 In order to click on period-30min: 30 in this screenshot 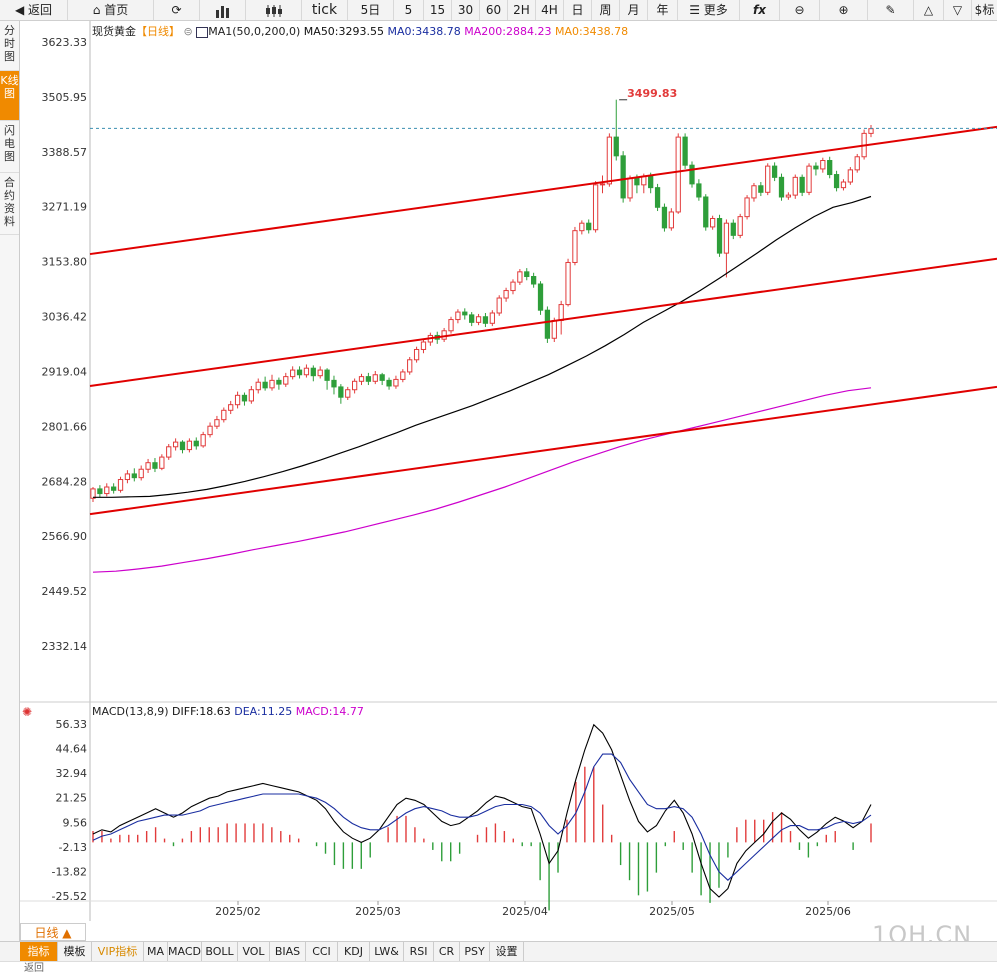, I will do `click(466, 10)`.